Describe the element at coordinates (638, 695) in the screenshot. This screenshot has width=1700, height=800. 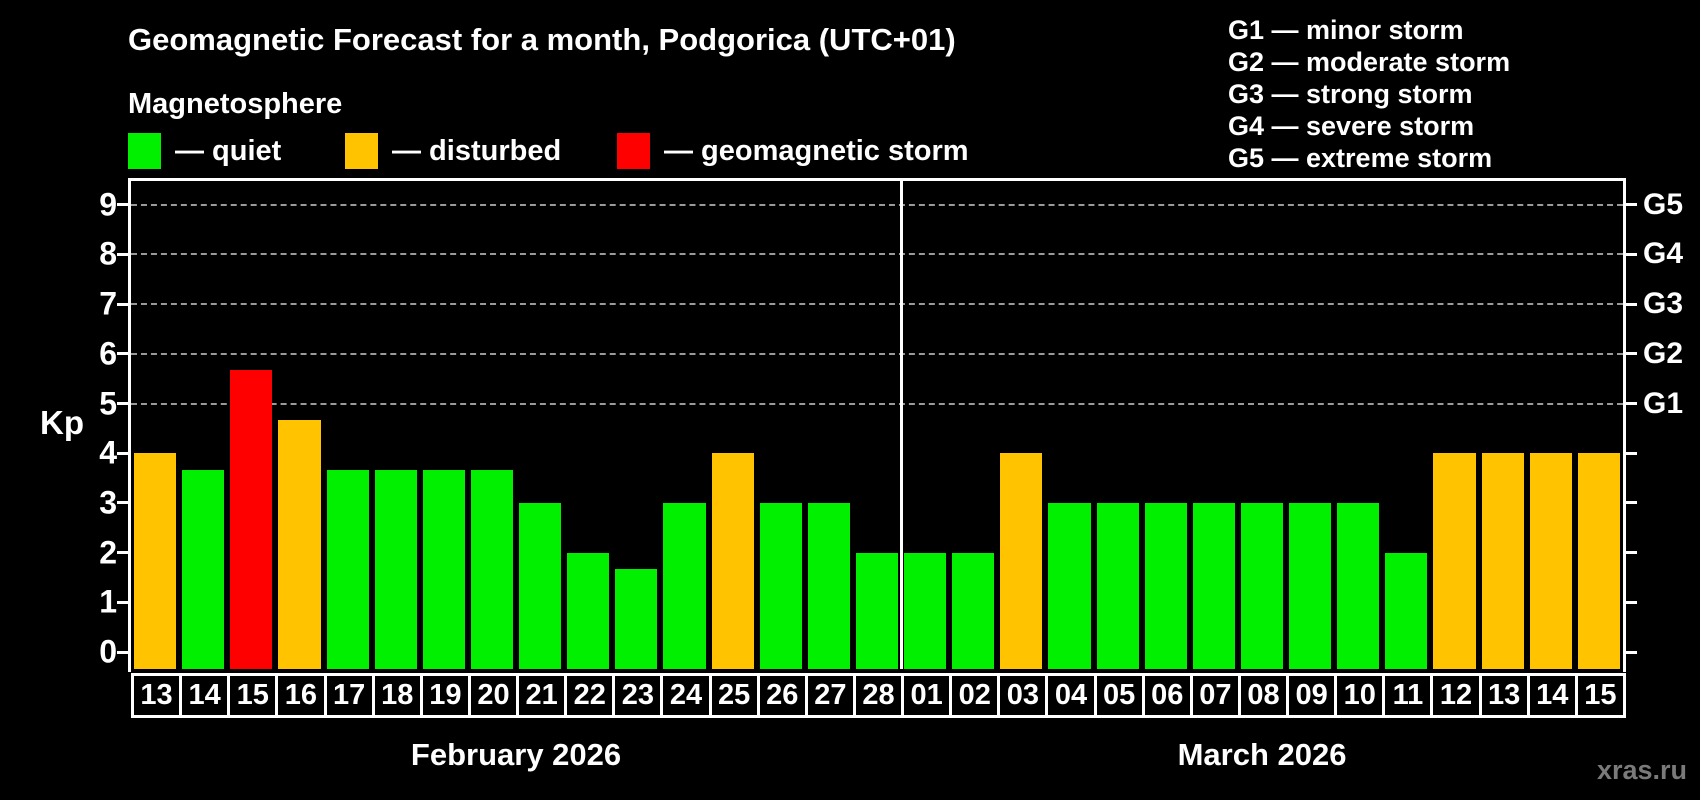
I see `date-label-february-23: 23` at that location.